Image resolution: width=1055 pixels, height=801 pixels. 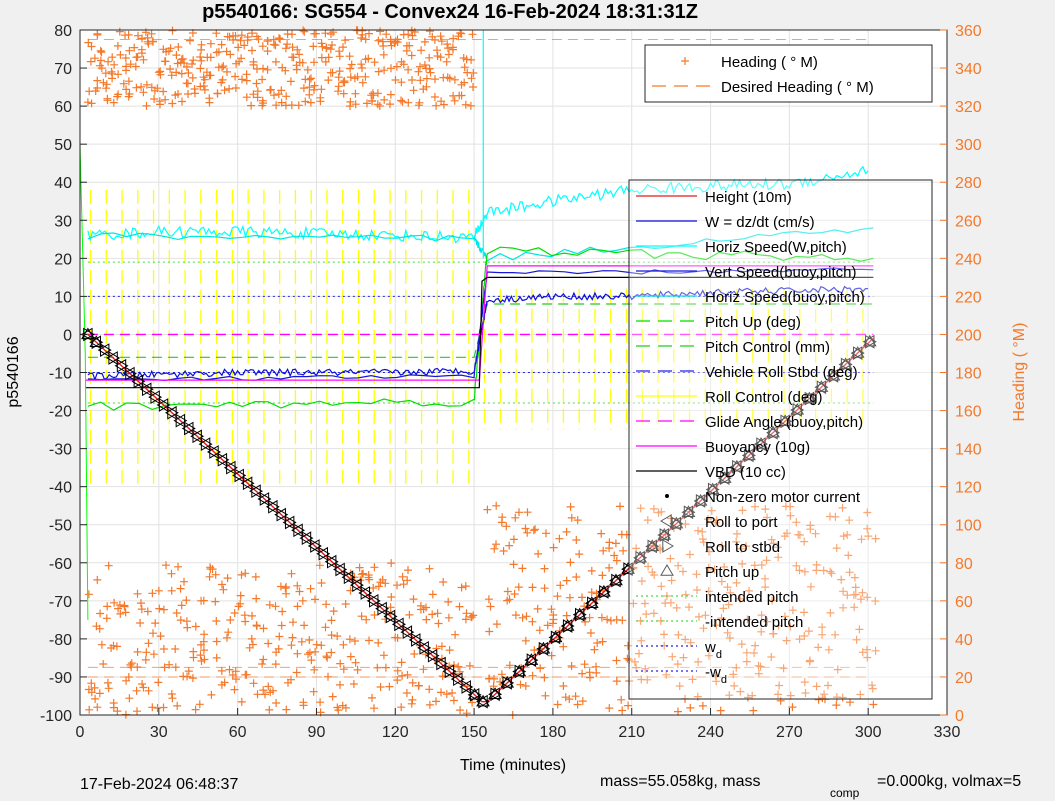 I want to click on pitch-up-marker, so click(x=507, y=681).